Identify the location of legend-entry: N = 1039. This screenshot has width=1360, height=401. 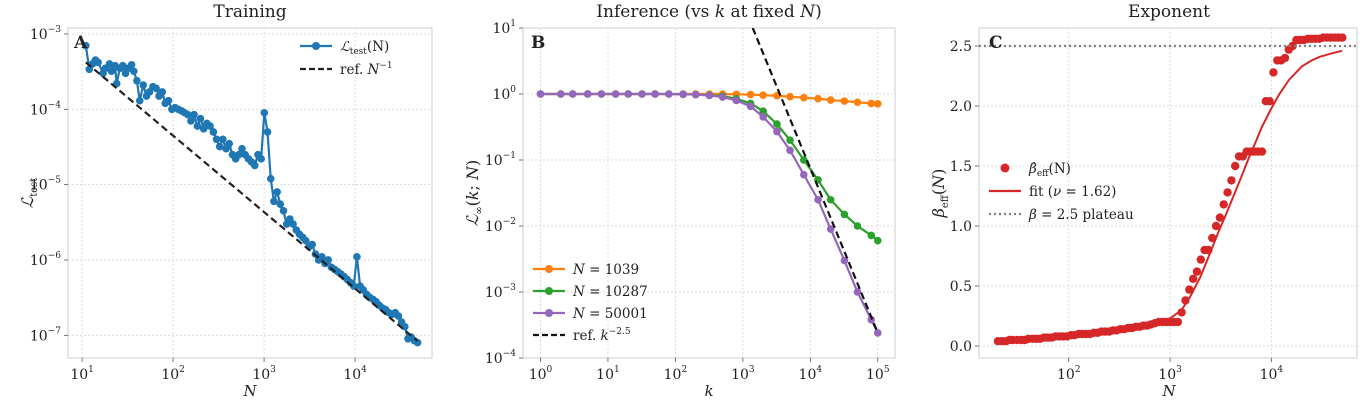
(586, 270).